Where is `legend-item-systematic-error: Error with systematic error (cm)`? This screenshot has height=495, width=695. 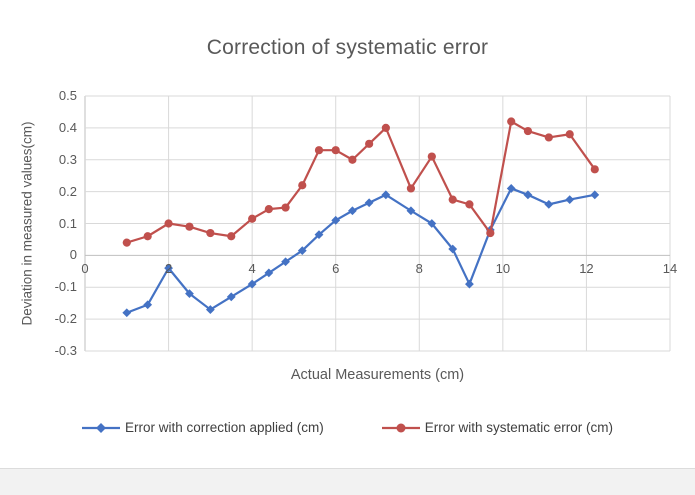
legend-item-systematic-error: Error with systematic error (cm) is located at coordinates (497, 427).